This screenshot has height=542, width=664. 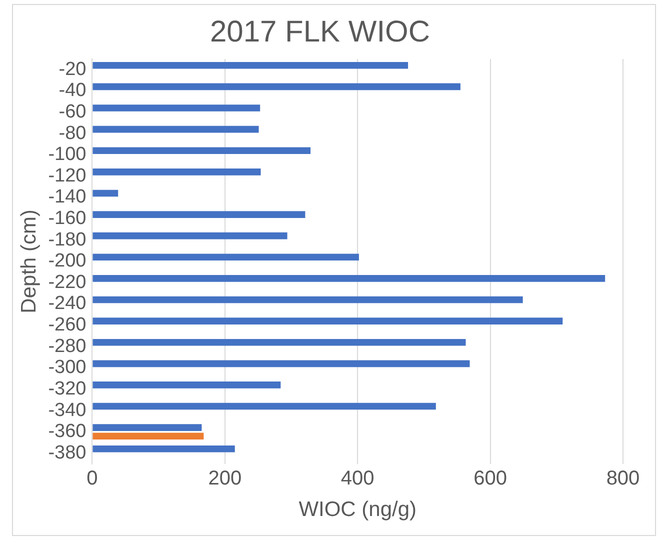 What do you see at coordinates (357, 510) in the screenshot?
I see `x-axis-title: WIOC (ng/g)` at bounding box center [357, 510].